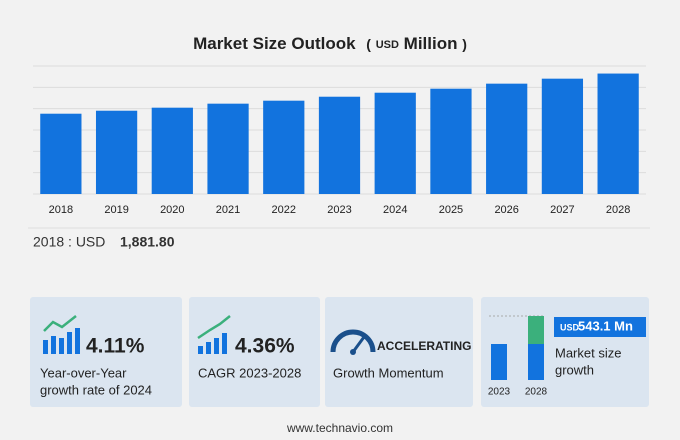 Image resolution: width=680 pixels, height=440 pixels. I want to click on card-caption: Year-over-Year, so click(83, 372).